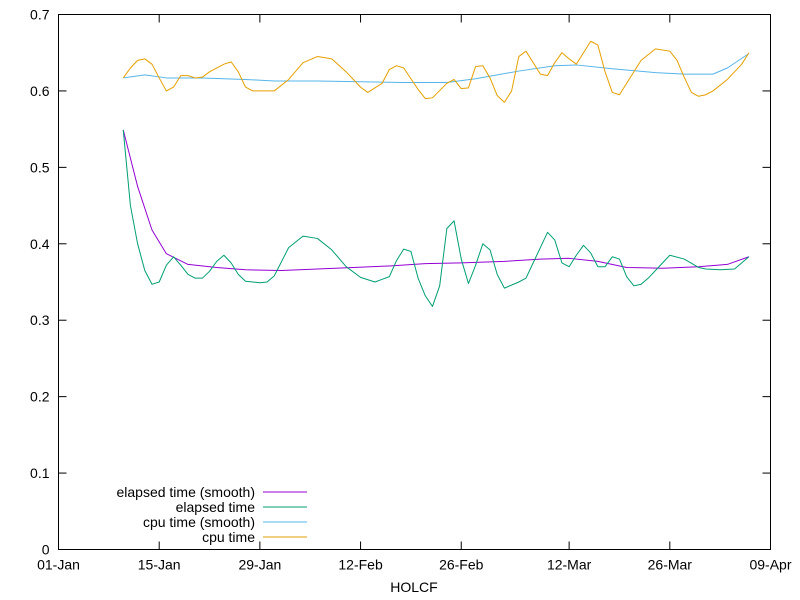  I want to click on y-tick-label: 0.4, so click(40, 244).